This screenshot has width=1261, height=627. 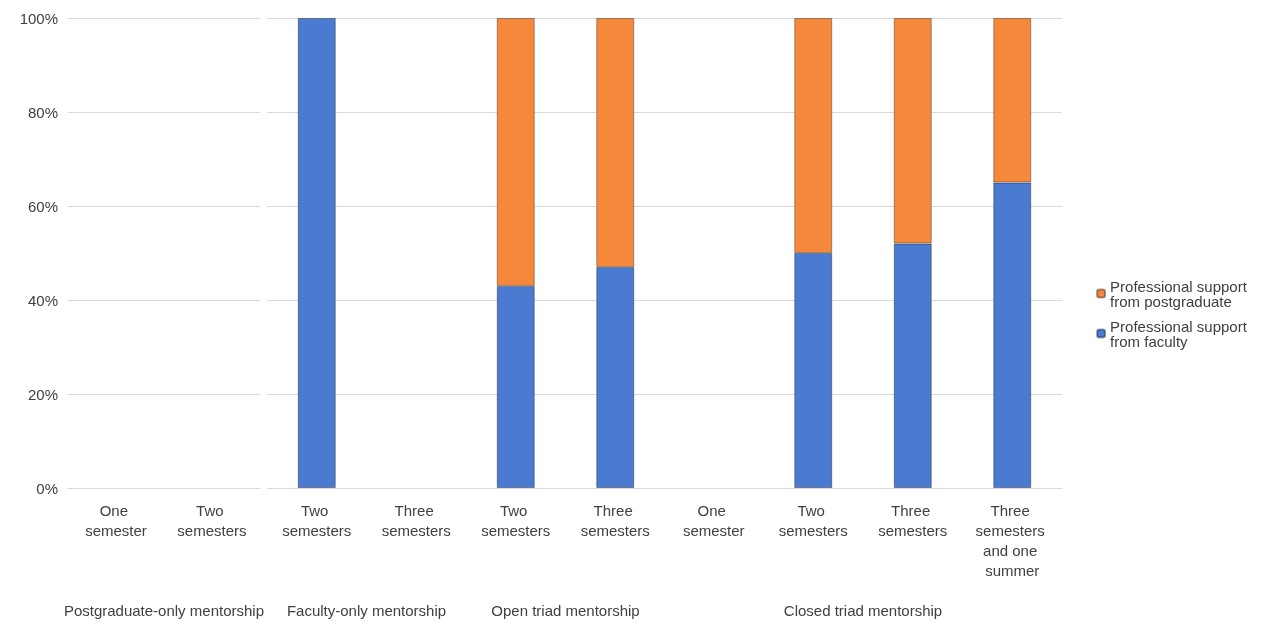 What do you see at coordinates (42, 112) in the screenshot?
I see `y-tick-label: 80%` at bounding box center [42, 112].